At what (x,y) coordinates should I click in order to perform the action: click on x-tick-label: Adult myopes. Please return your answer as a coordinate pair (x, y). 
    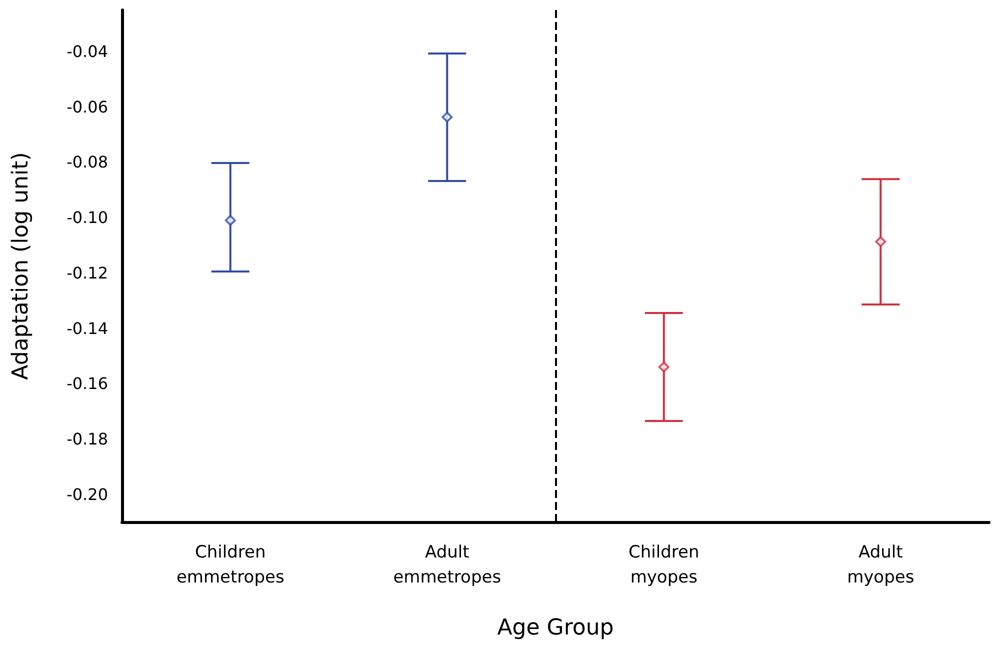
    Looking at the image, I should click on (880, 565).